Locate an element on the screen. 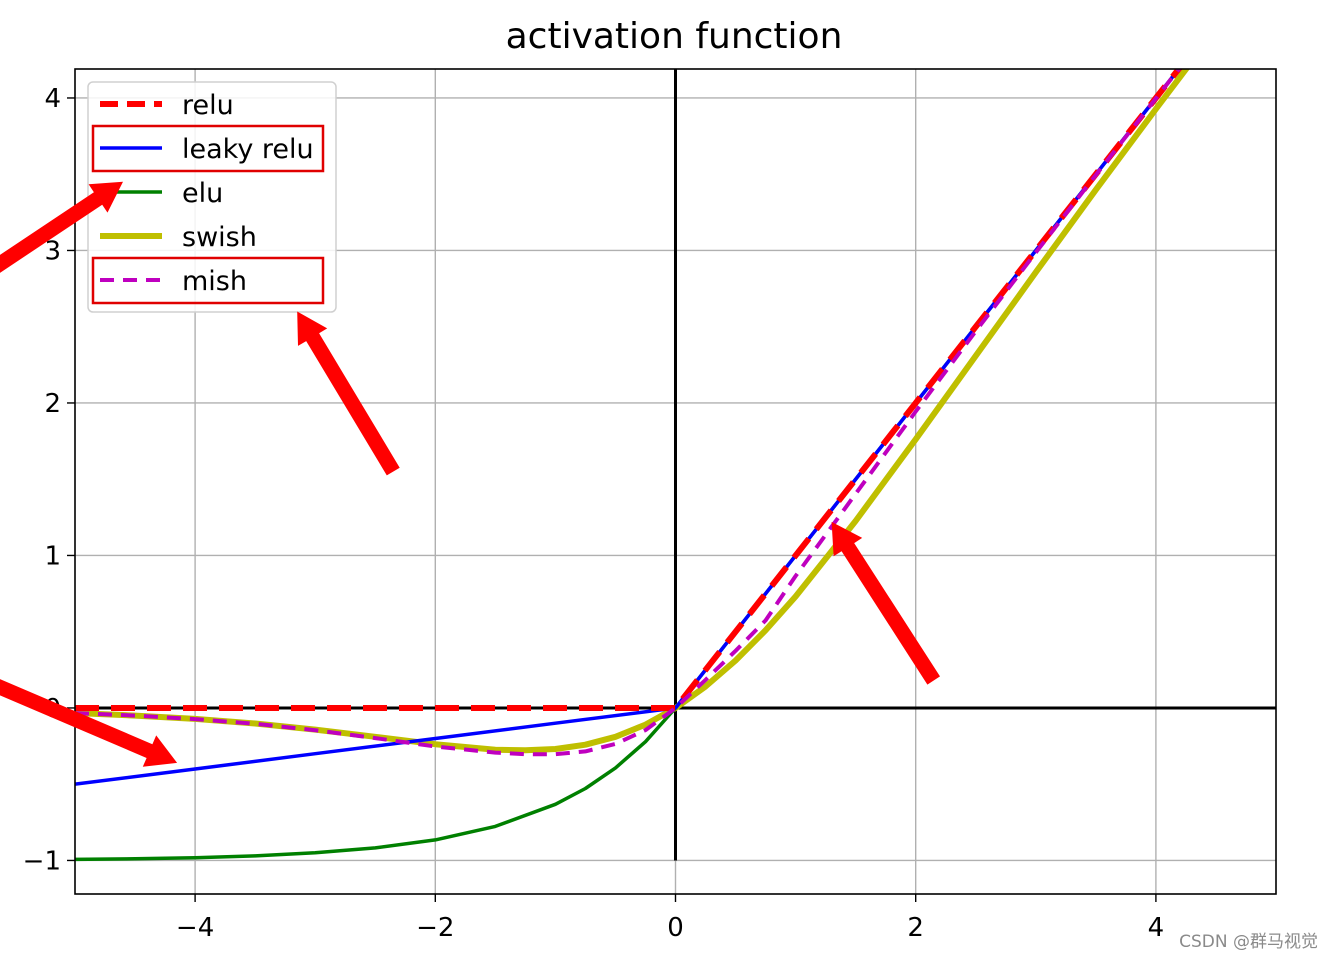 Image resolution: width=1333 pixels, height=959 pixels. watermark: CSDN @群马视觉 is located at coordinates (1248, 942).